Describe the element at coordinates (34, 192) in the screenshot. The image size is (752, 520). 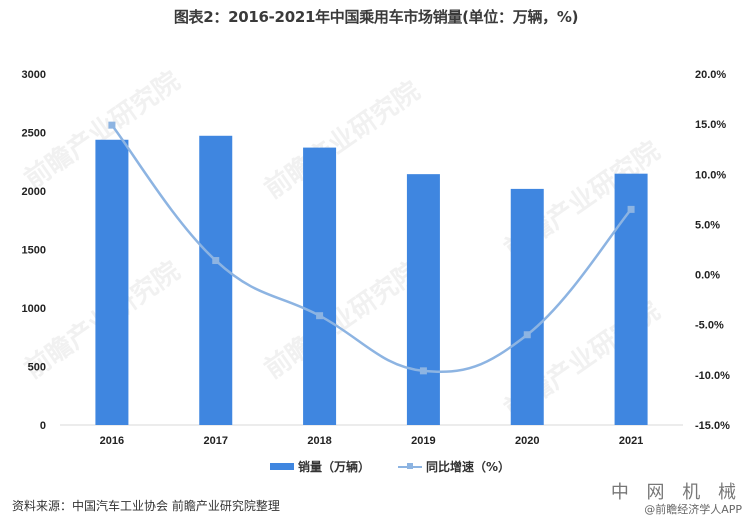
I see `left-tick-label: 2000` at that location.